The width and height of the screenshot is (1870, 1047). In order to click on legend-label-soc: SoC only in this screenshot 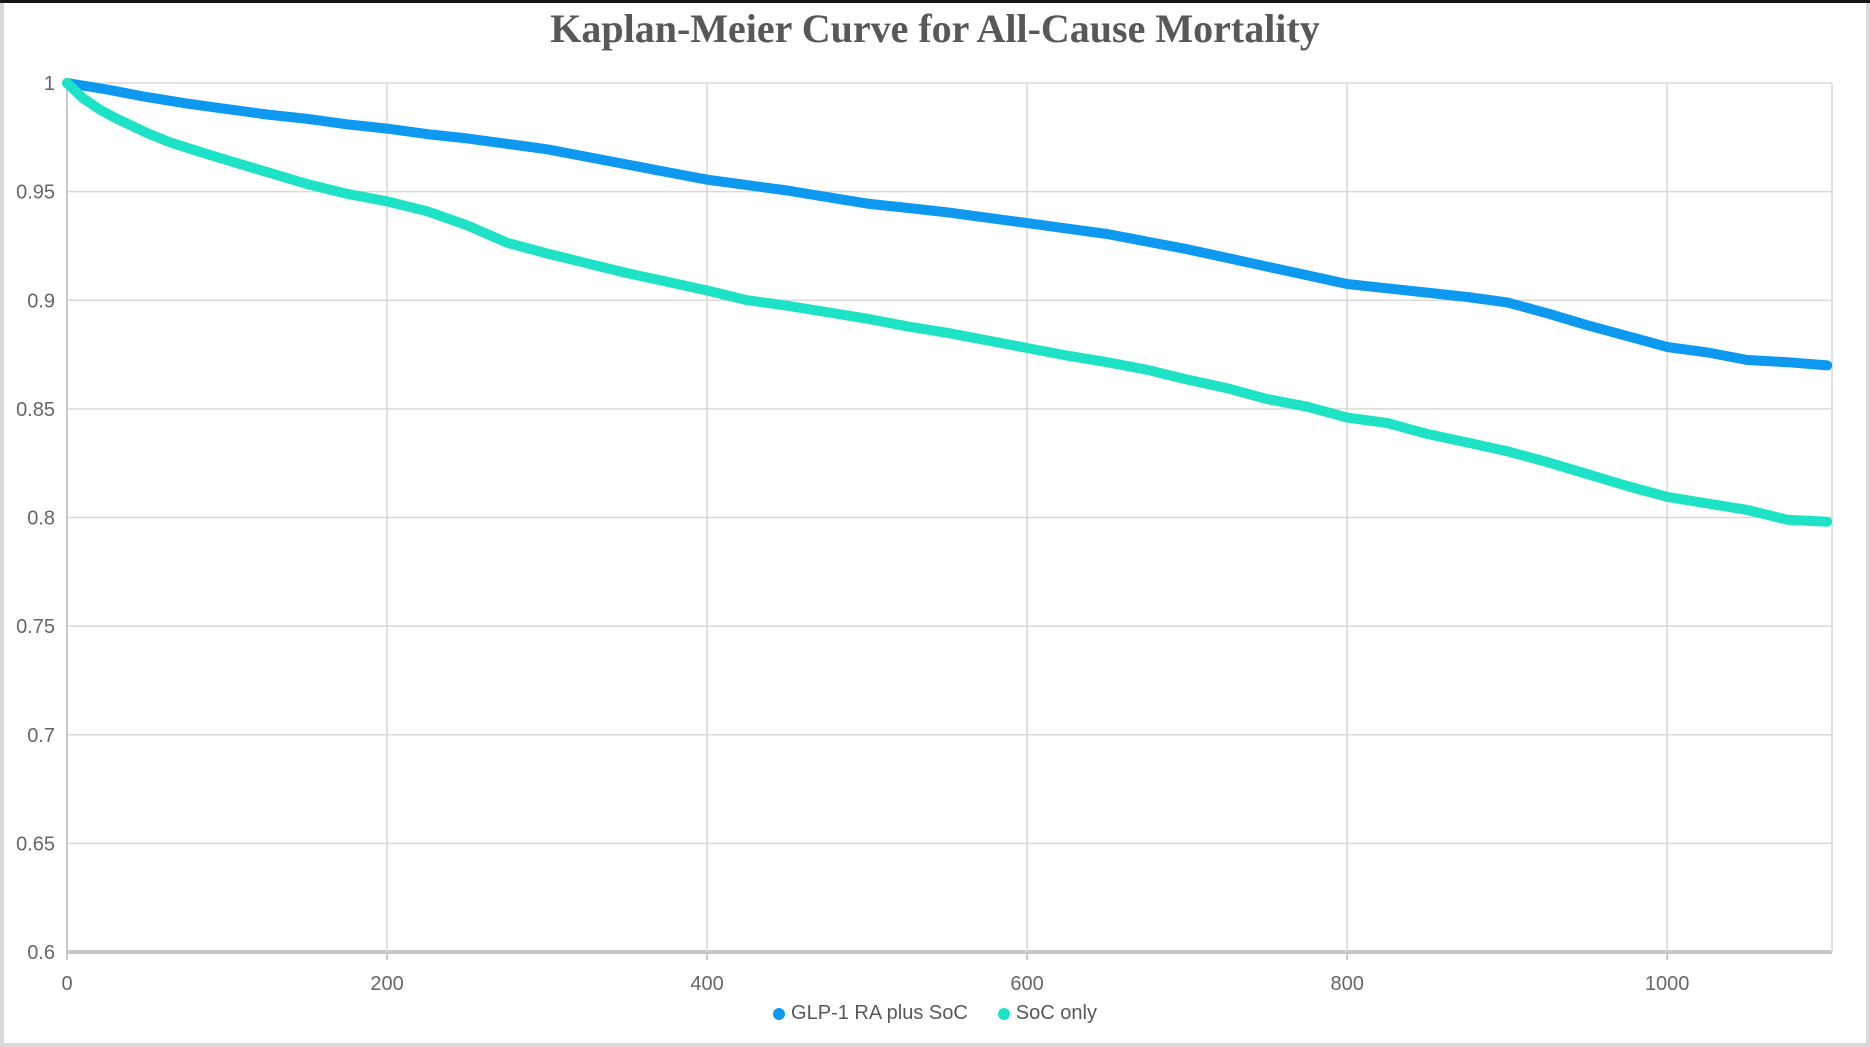, I will do `click(1056, 1013)`.